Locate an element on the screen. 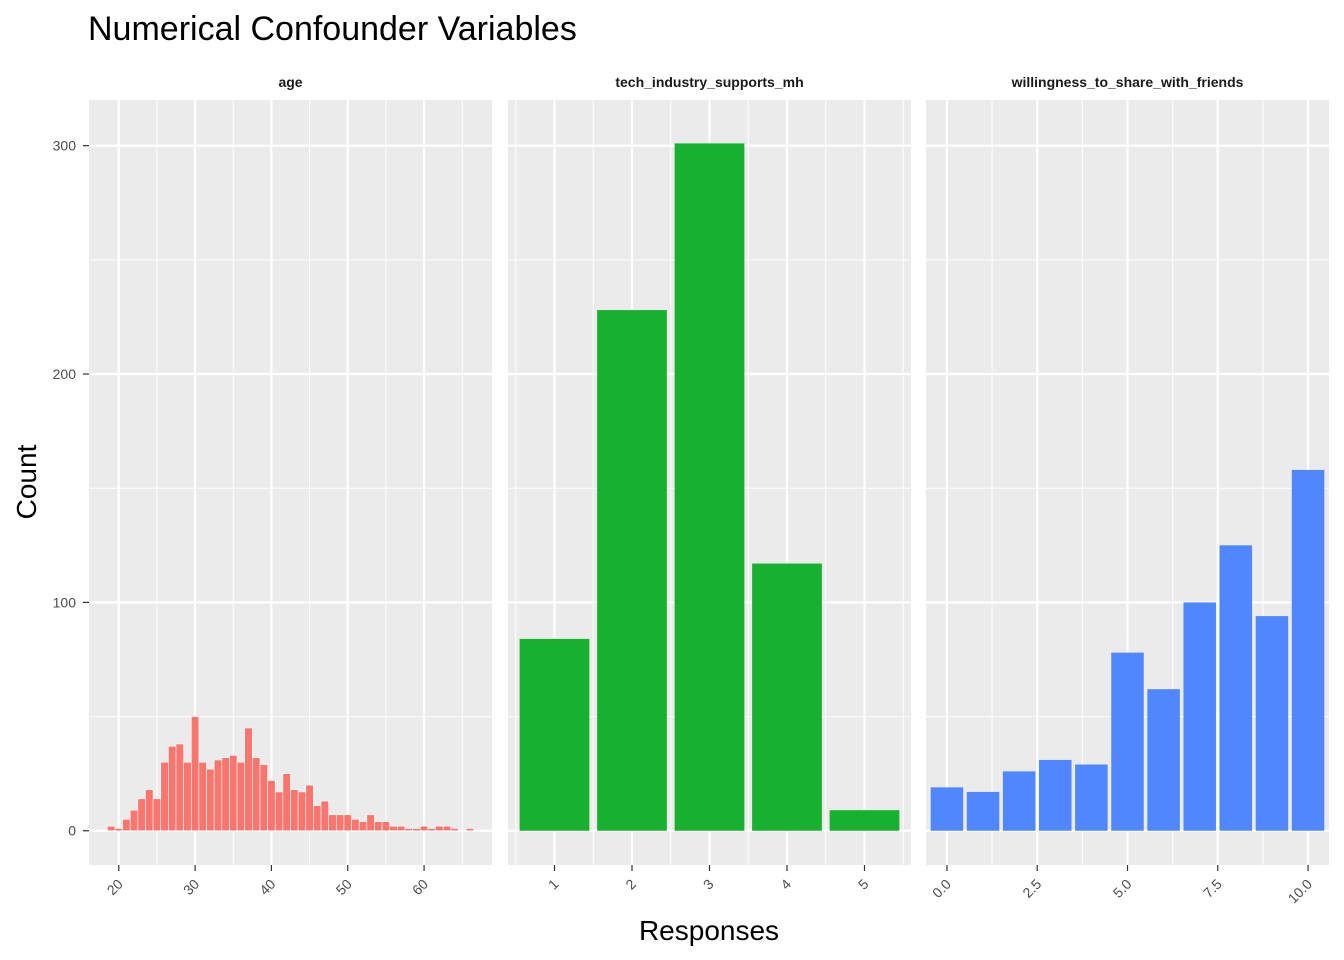 This screenshot has width=1344, height=960. y-tick-label: 0 is located at coordinates (72, 831).